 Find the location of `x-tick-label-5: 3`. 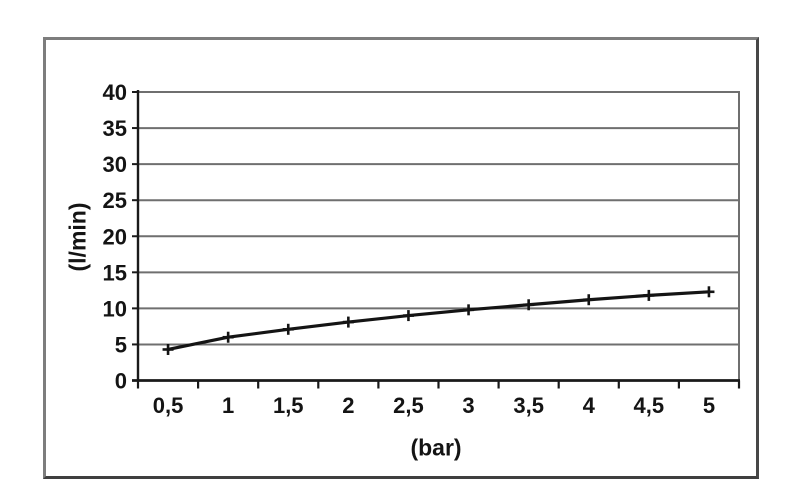

x-tick-label-5: 3 is located at coordinates (468, 405).